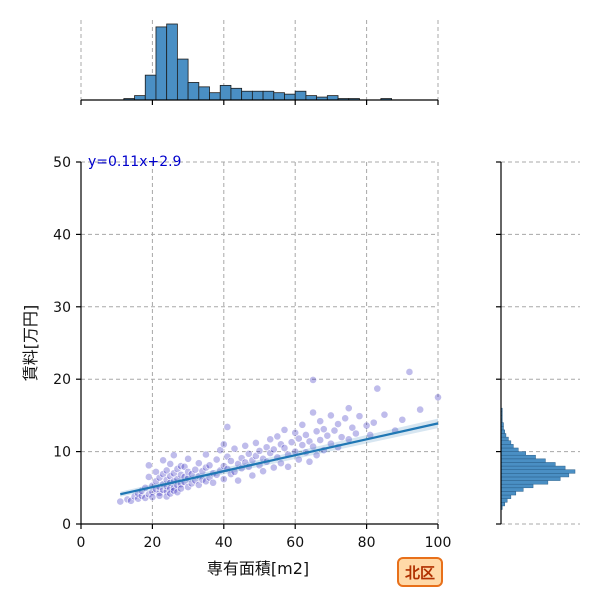  I want to click on x-tick-label: 0, so click(81, 543).